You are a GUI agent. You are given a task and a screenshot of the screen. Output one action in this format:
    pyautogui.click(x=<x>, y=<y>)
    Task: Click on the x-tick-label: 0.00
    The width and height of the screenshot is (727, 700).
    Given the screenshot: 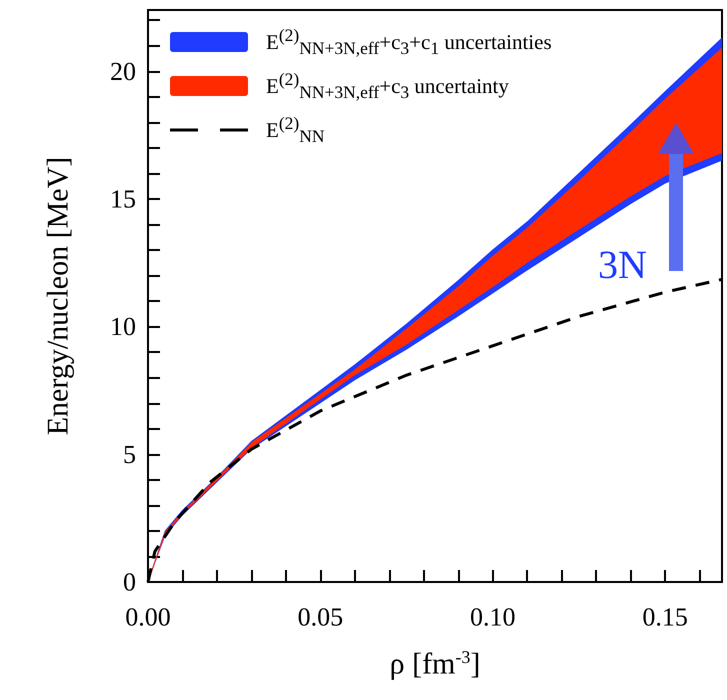 What is the action you would take?
    pyautogui.click(x=148, y=617)
    